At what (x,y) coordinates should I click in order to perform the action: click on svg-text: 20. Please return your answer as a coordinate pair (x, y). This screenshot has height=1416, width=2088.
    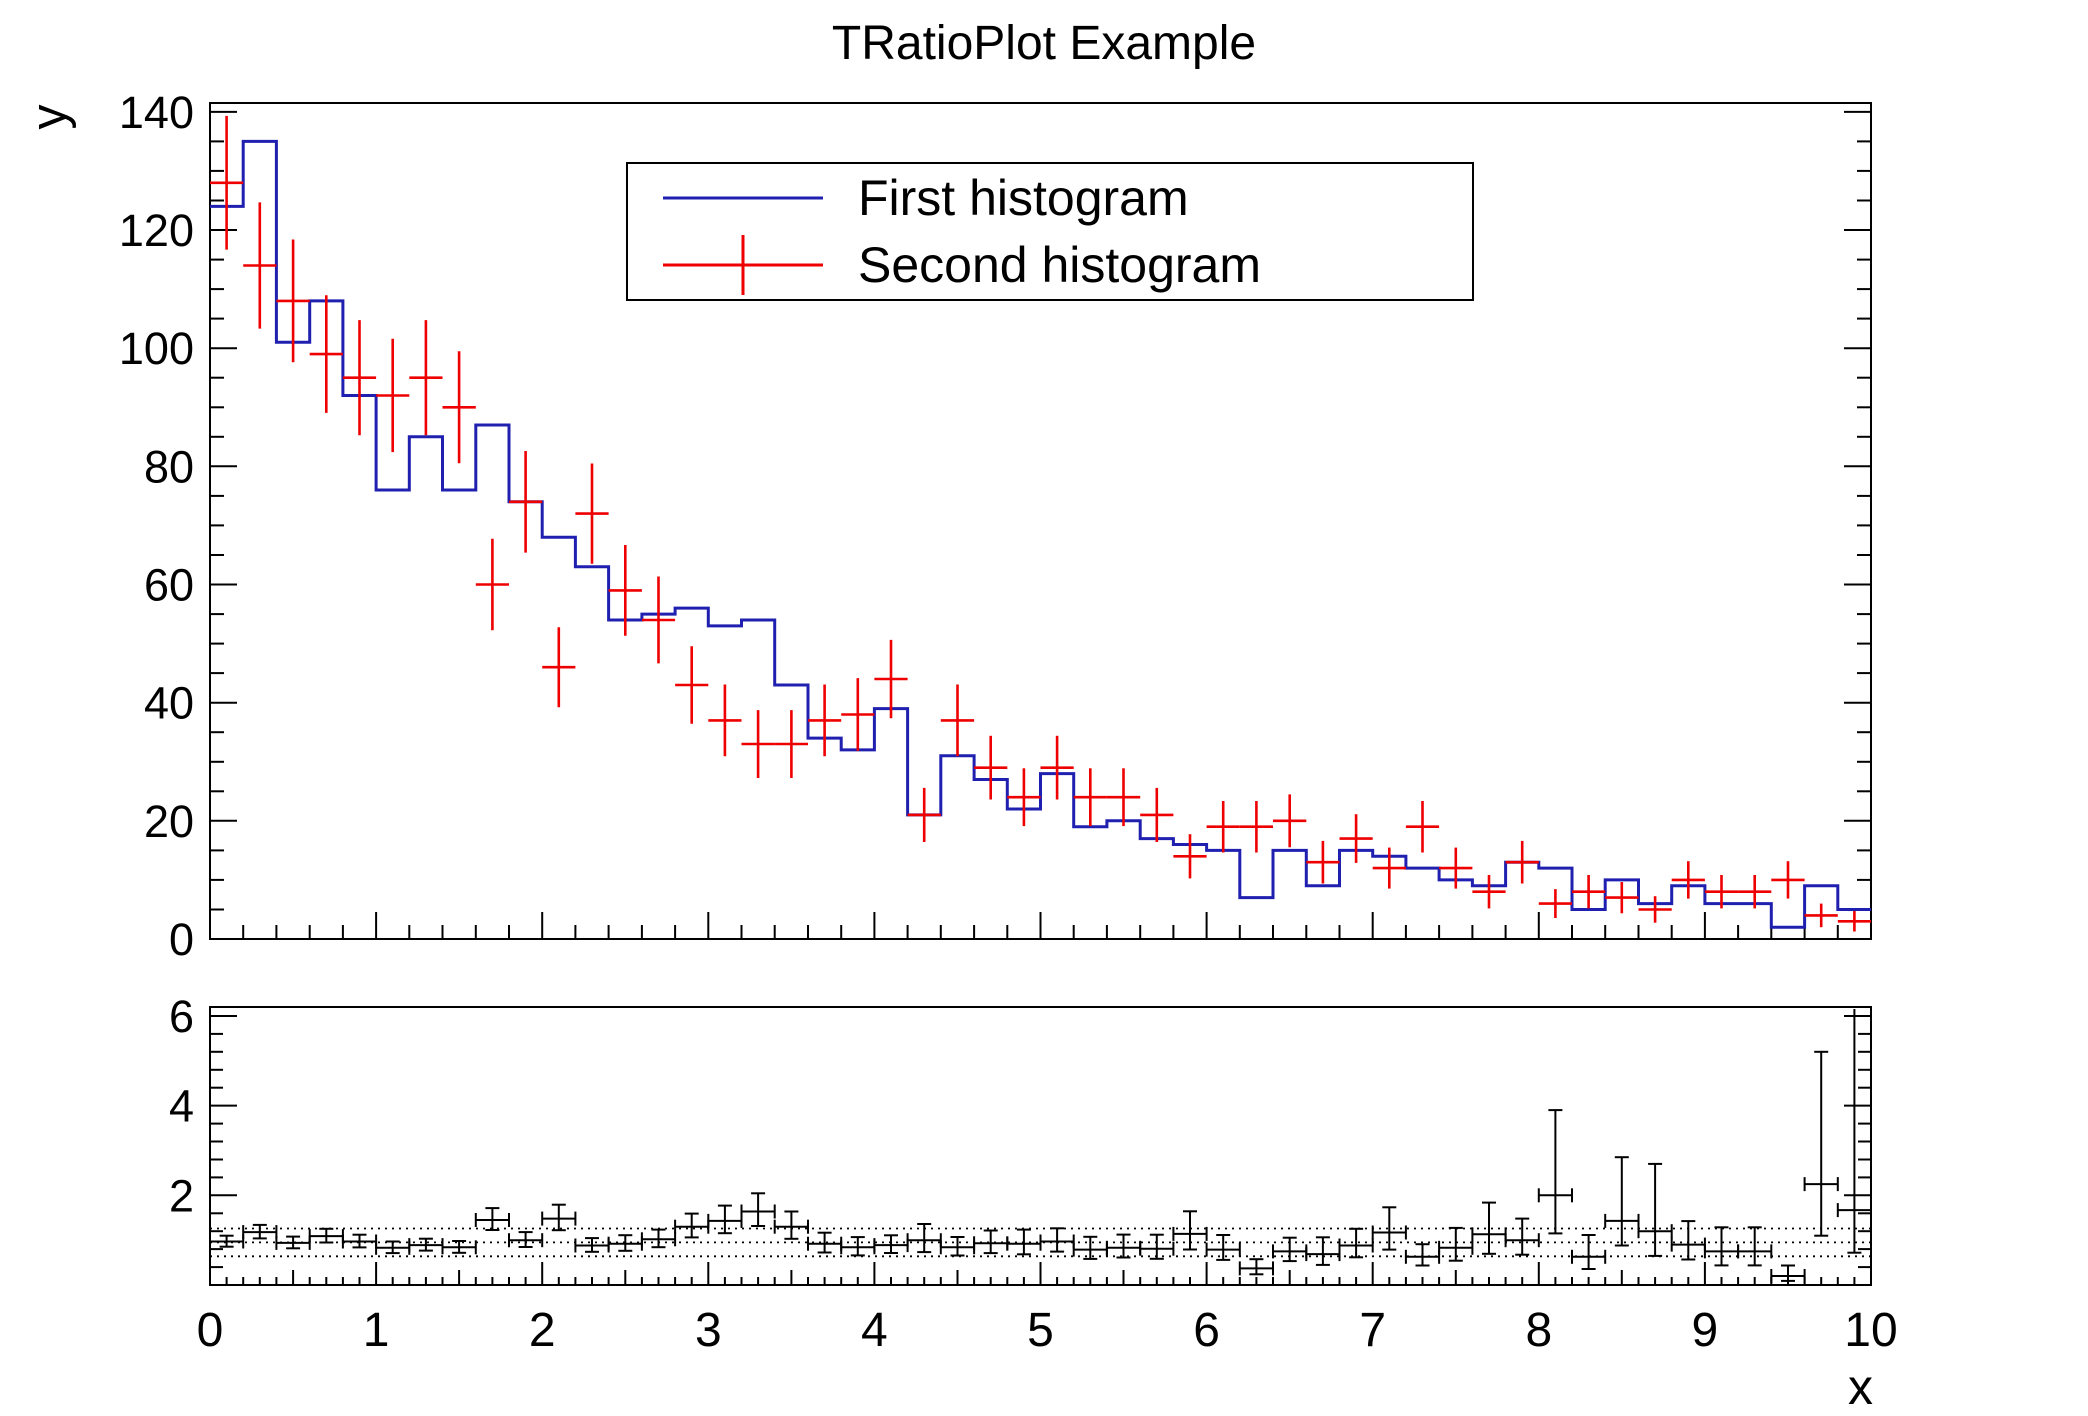
    Looking at the image, I should click on (169, 821).